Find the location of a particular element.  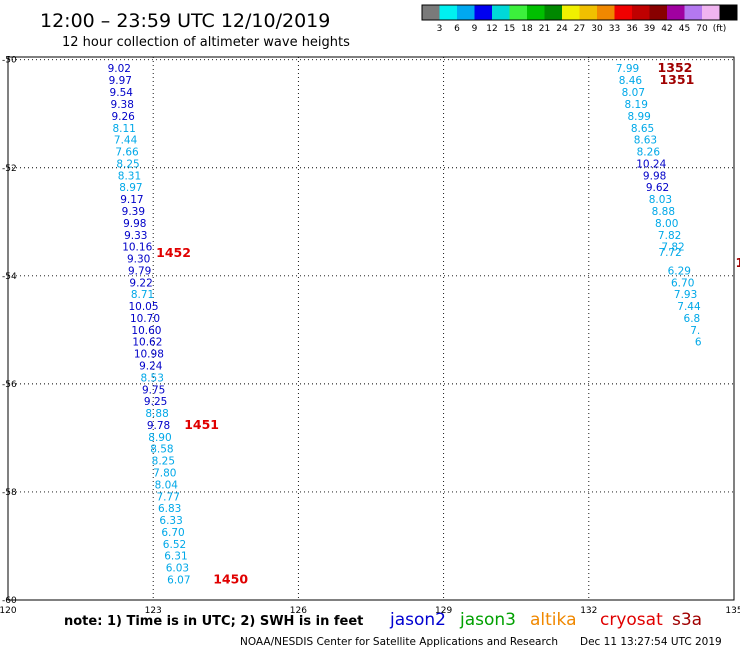

wave-height-value: 6.33 is located at coordinates (170, 521).